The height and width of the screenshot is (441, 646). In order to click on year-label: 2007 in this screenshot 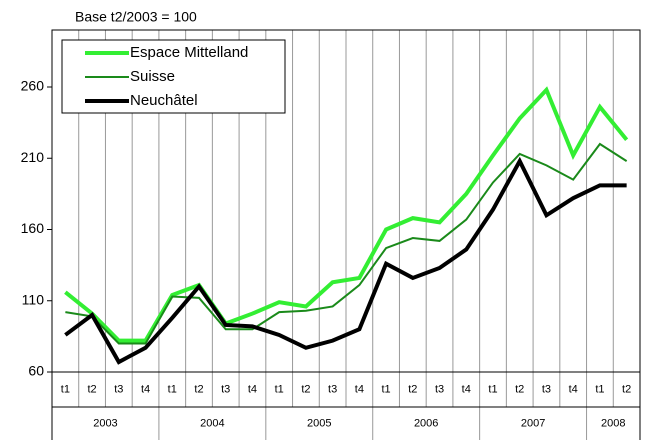, I will do `click(533, 423)`.